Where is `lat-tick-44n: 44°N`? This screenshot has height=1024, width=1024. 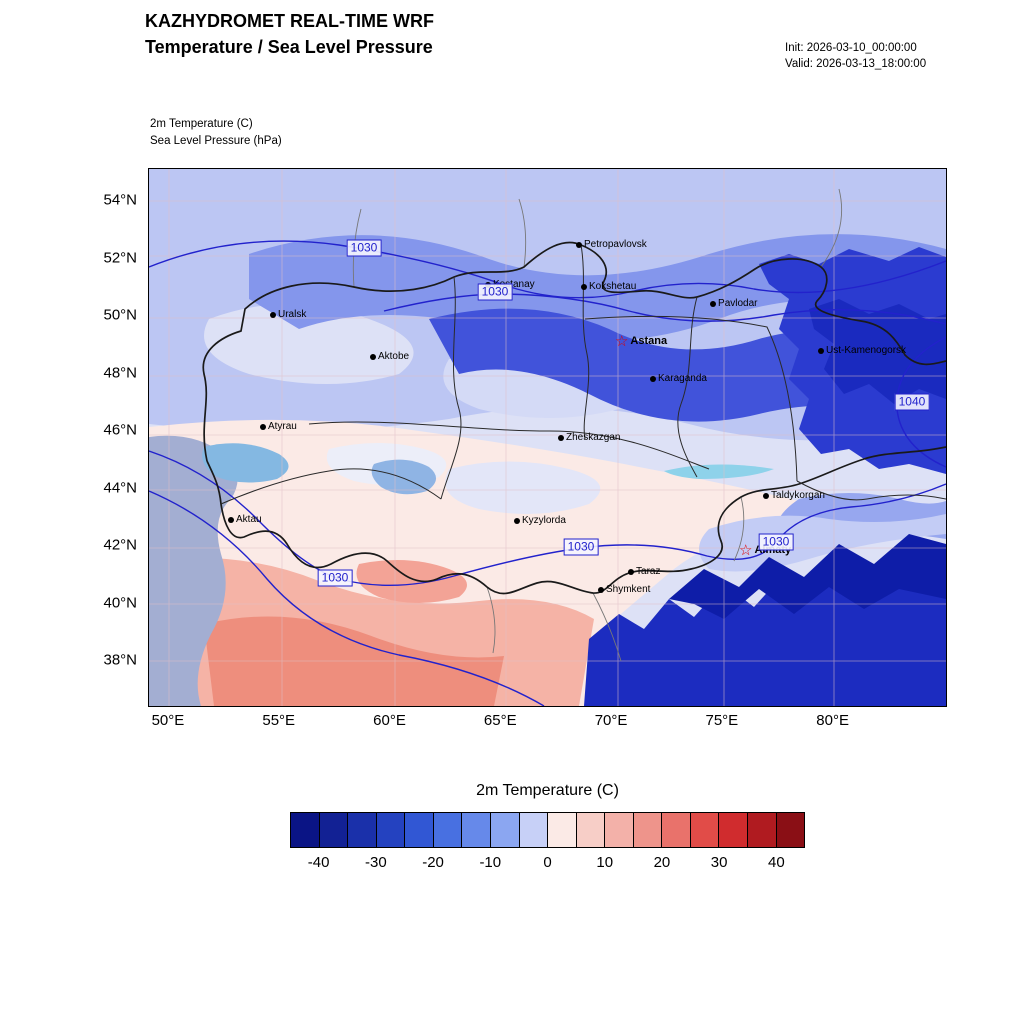 lat-tick-44n: 44°N is located at coordinates (120, 488).